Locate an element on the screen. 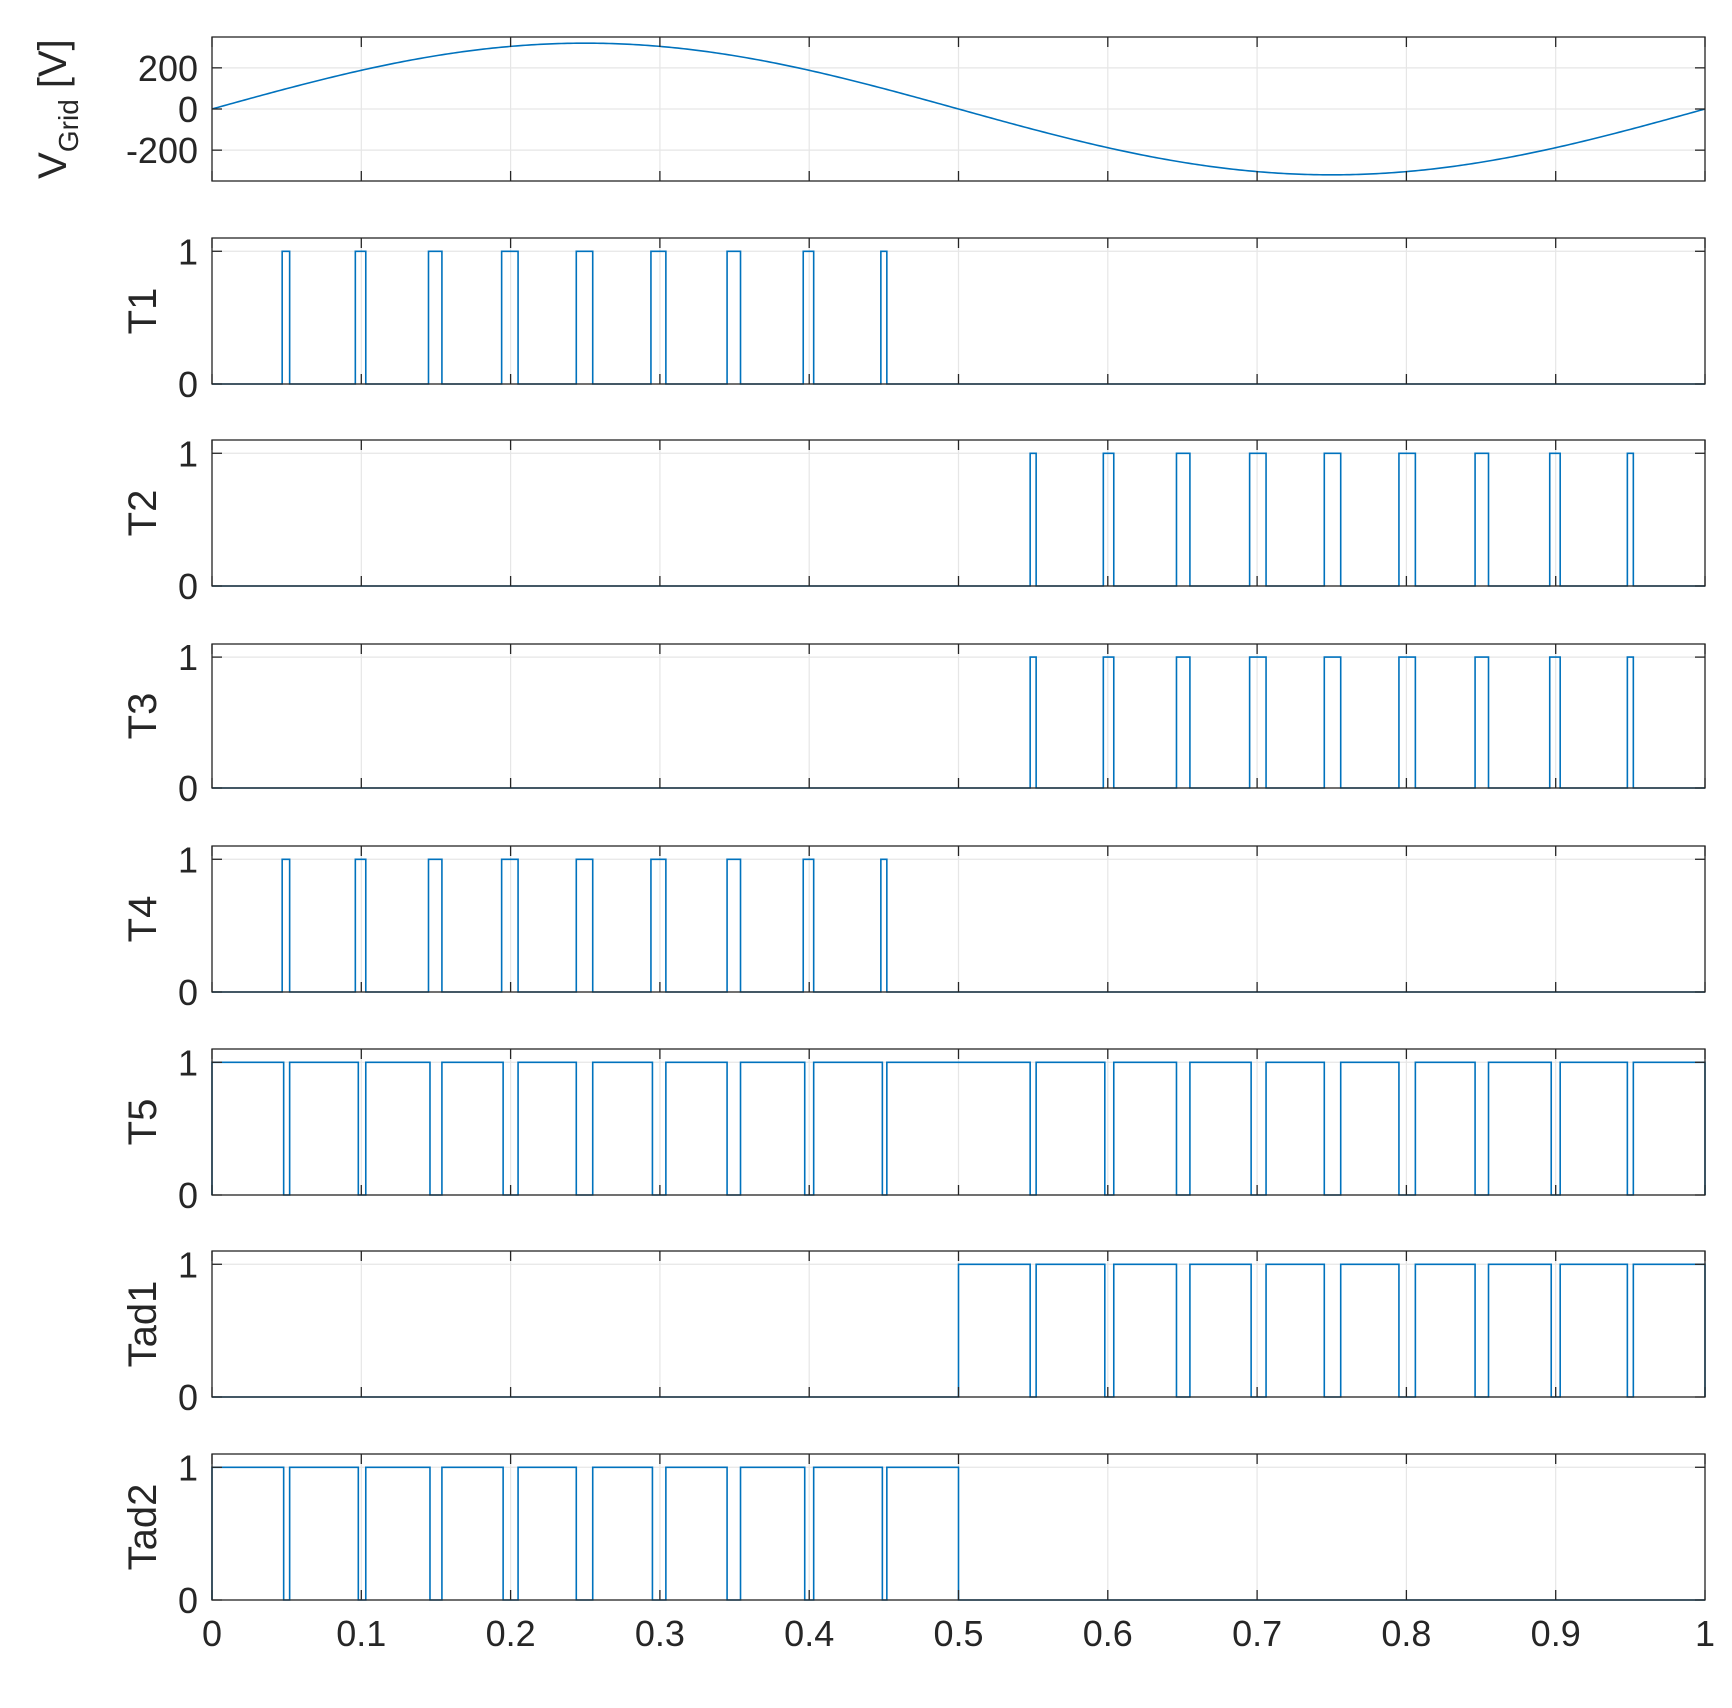 This screenshot has height=1708, width=1732. panel-t5: 1 0 T5 is located at coordinates (913, 1129).